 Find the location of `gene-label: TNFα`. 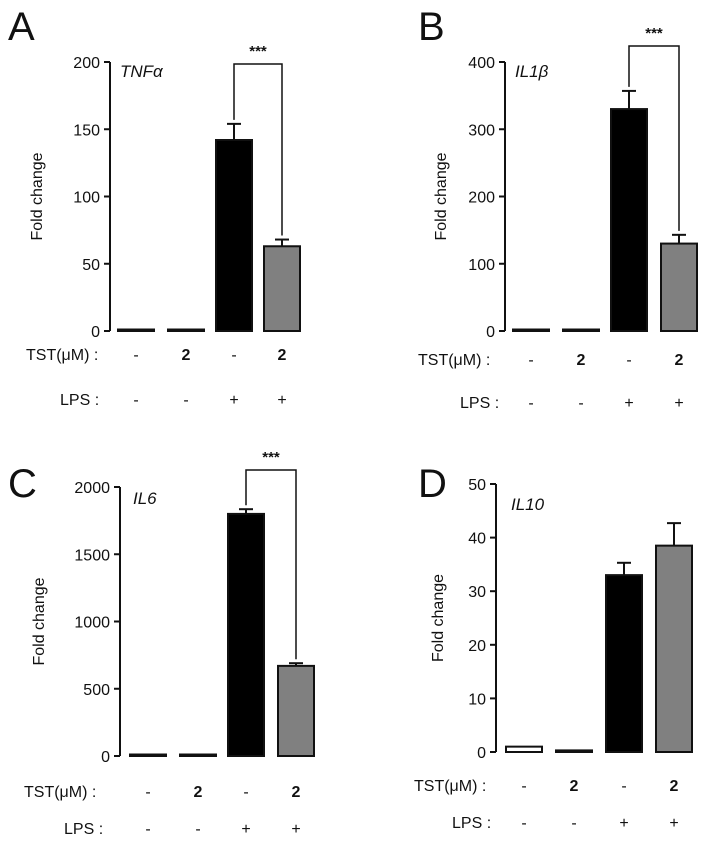

gene-label: TNFα is located at coordinates (142, 71).